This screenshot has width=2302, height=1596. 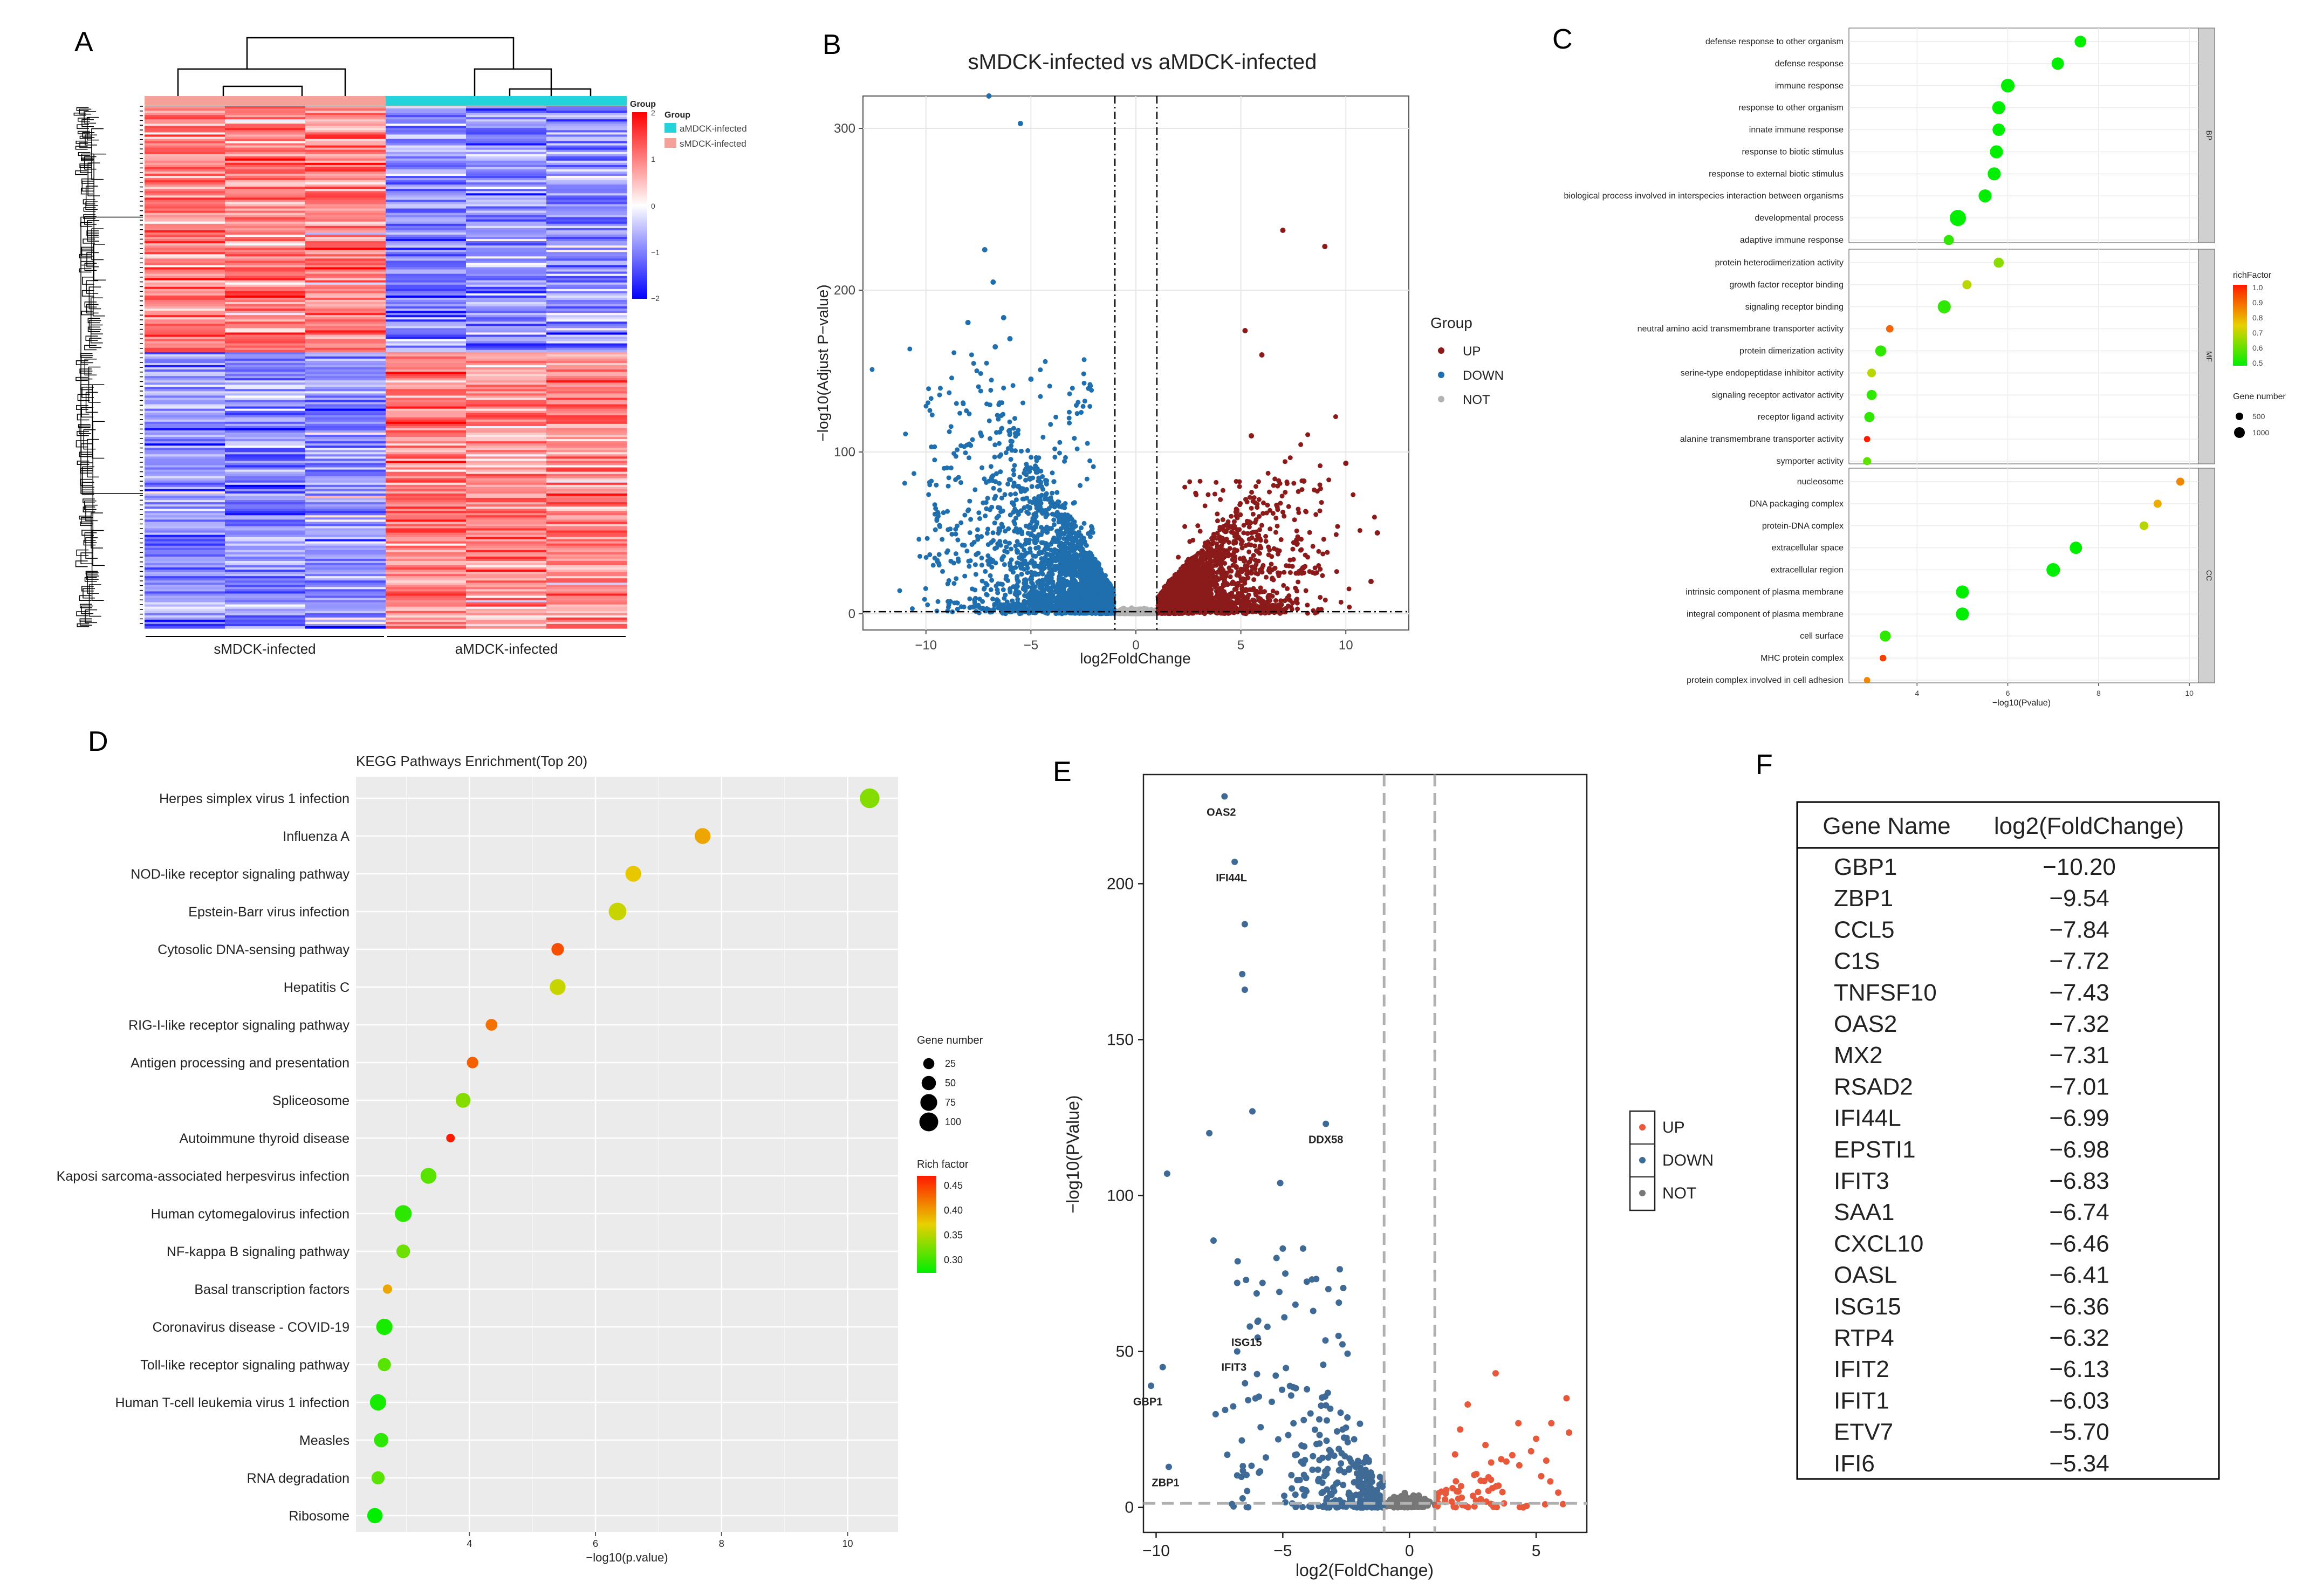 What do you see at coordinates (265, 649) in the screenshot?
I see `group-label-smdck: sMDCK-infected` at bounding box center [265, 649].